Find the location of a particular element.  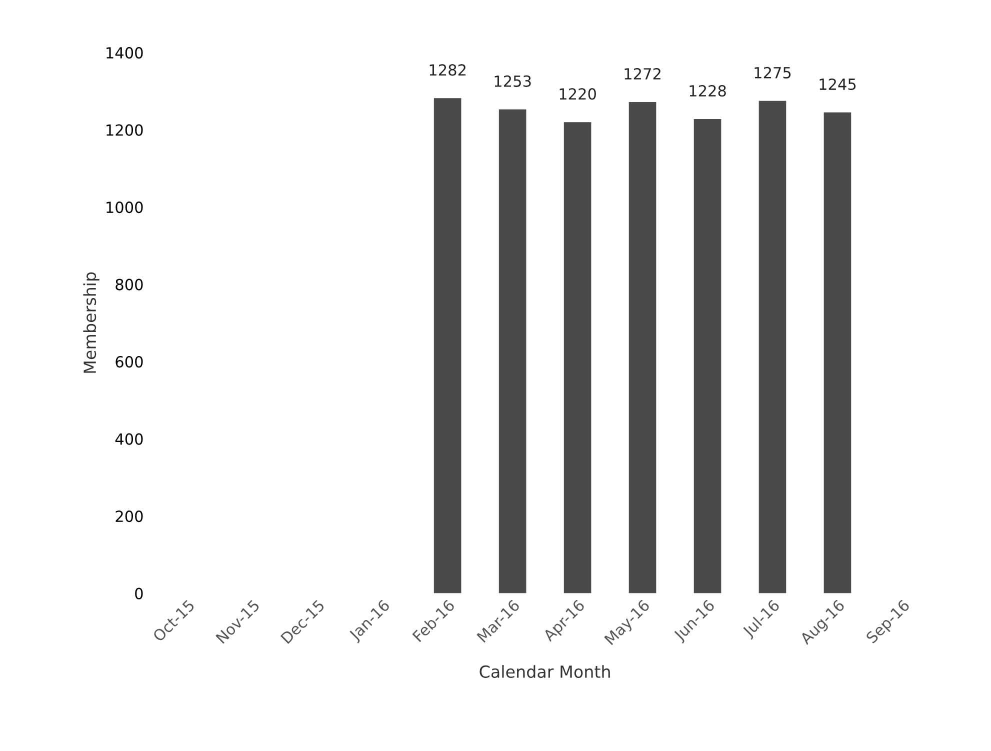

y-tick-label: 1200 is located at coordinates (124, 130).